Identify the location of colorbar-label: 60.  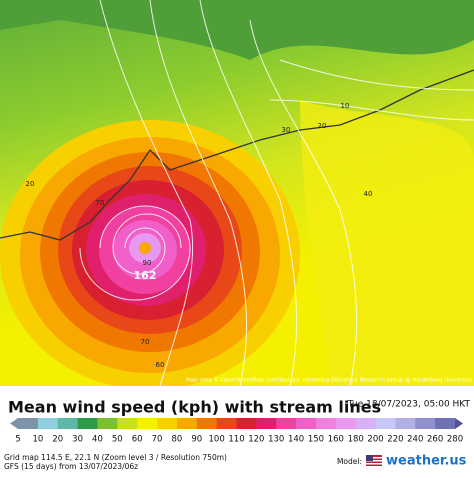
(137, 440).